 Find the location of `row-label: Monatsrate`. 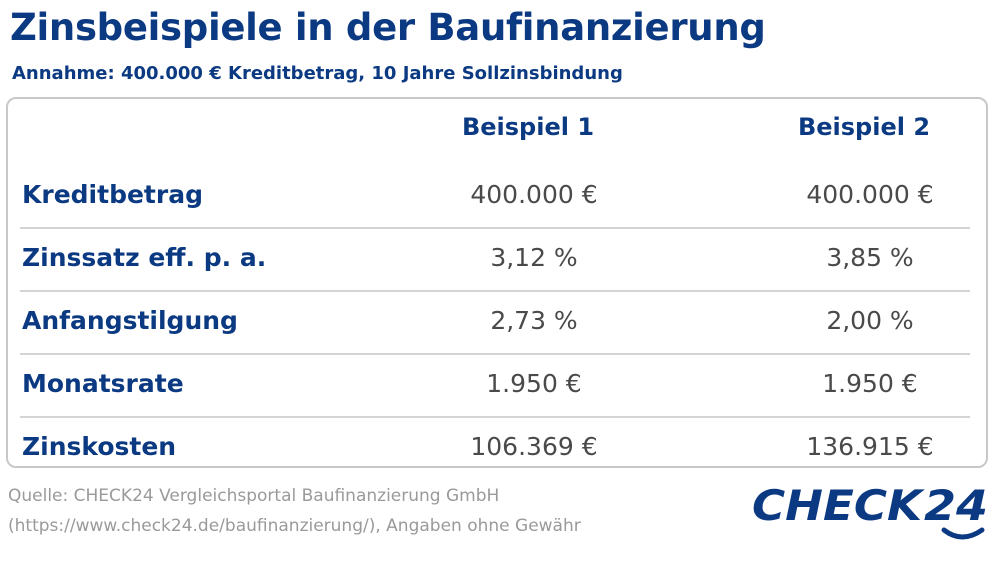

row-label: Monatsrate is located at coordinates (103, 383).